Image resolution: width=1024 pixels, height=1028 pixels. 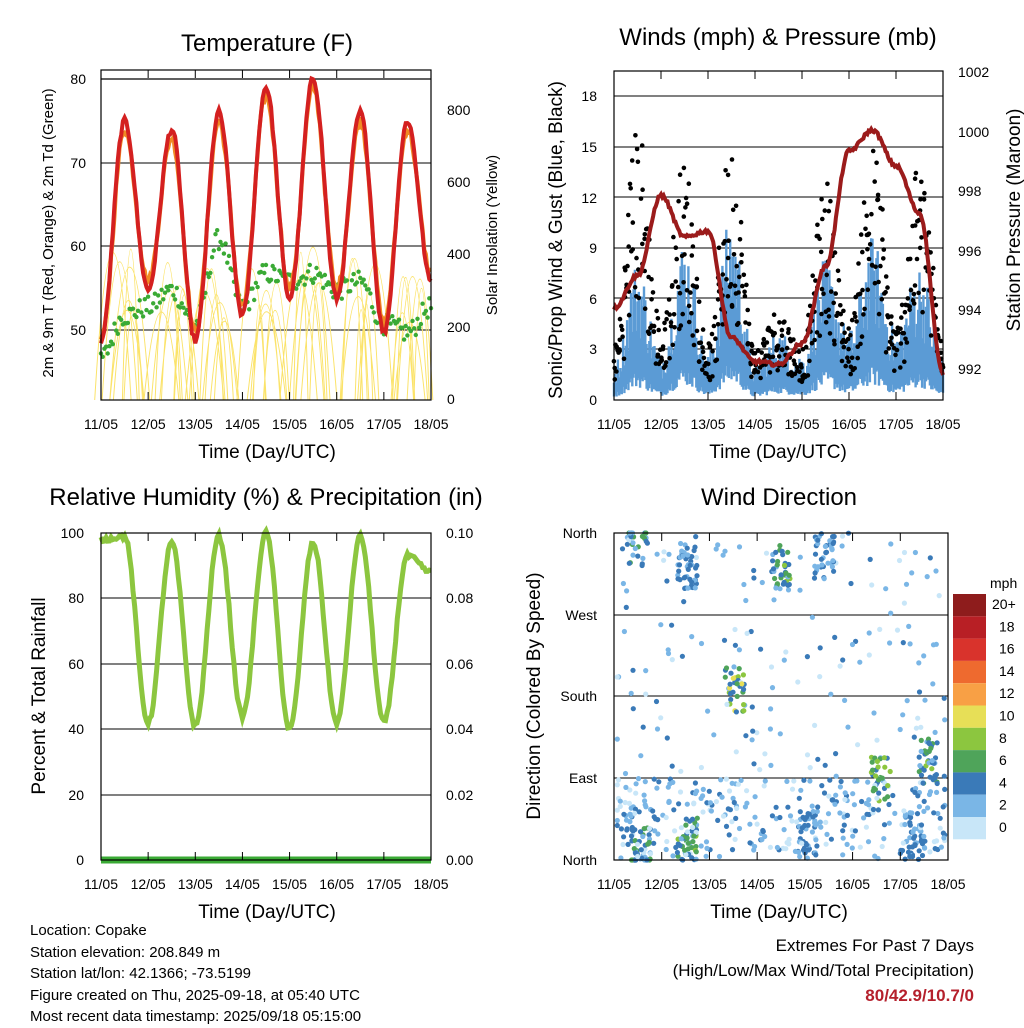 I want to click on temp-9m-line, so click(x=265, y=211).